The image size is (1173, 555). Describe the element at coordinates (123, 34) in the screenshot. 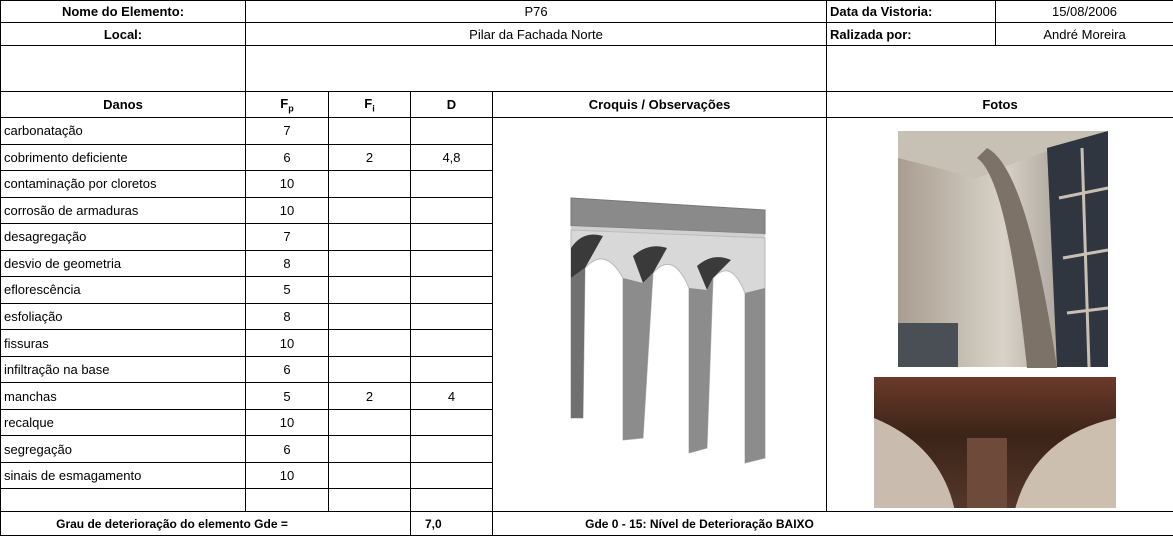

I see `label: Local:` at that location.